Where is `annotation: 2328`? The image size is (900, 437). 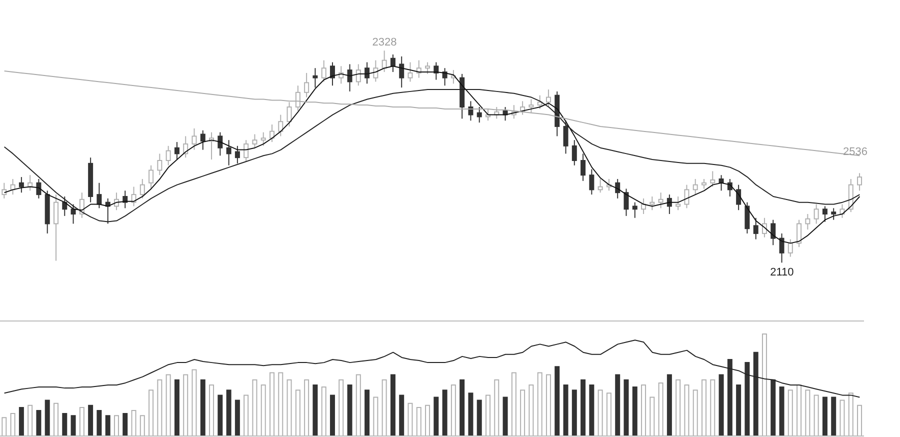 annotation: 2328 is located at coordinates (384, 42).